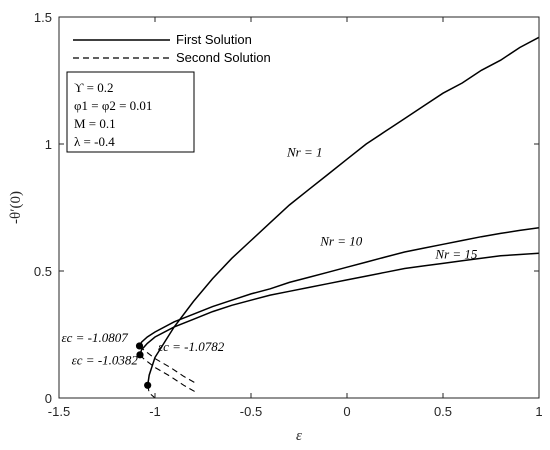 The width and height of the screenshot is (550, 450). I want to click on critical-point-labels: εc = -1.0807 εc = -1.0782 εc = -1.0382, so click(143, 348).